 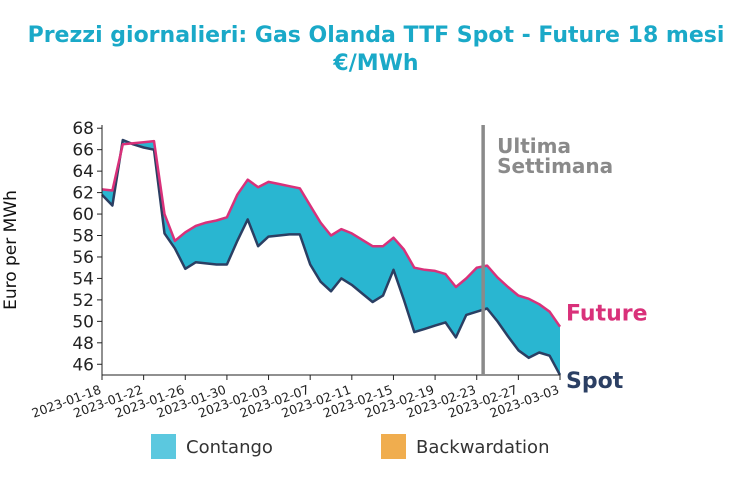 I want to click on y-tick-label: 46, so click(x=83, y=365).